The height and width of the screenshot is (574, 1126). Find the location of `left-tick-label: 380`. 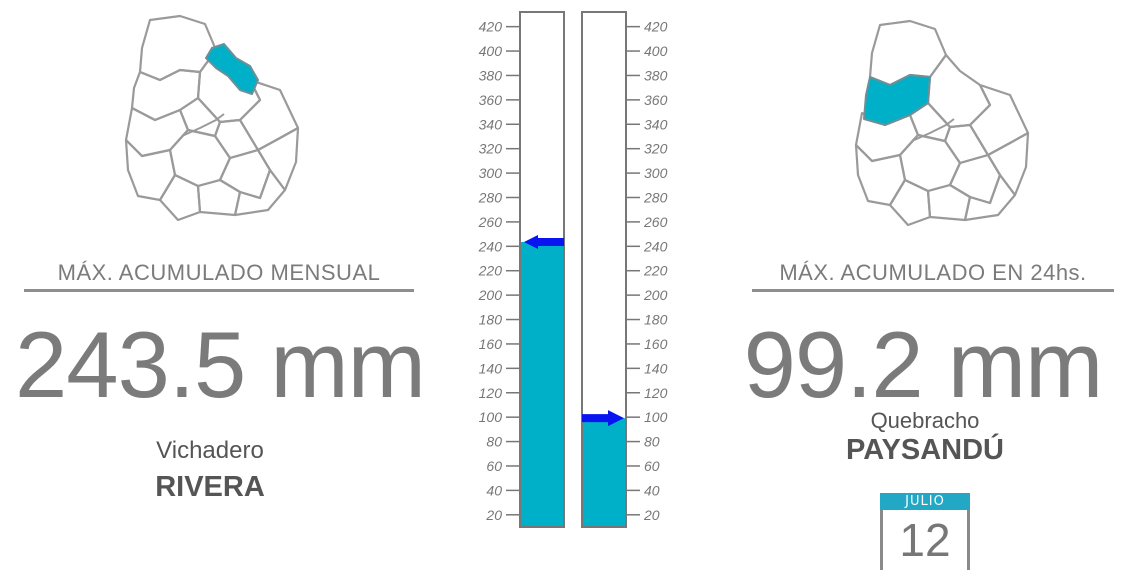

left-tick-label: 380 is located at coordinates (491, 75).